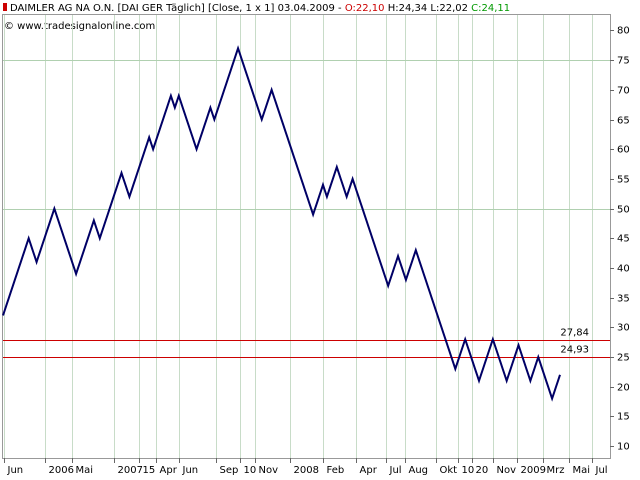 The width and height of the screenshot is (640, 480). Describe the element at coordinates (130, 470) in the screenshot. I see `x-tick-label: 2007` at that location.